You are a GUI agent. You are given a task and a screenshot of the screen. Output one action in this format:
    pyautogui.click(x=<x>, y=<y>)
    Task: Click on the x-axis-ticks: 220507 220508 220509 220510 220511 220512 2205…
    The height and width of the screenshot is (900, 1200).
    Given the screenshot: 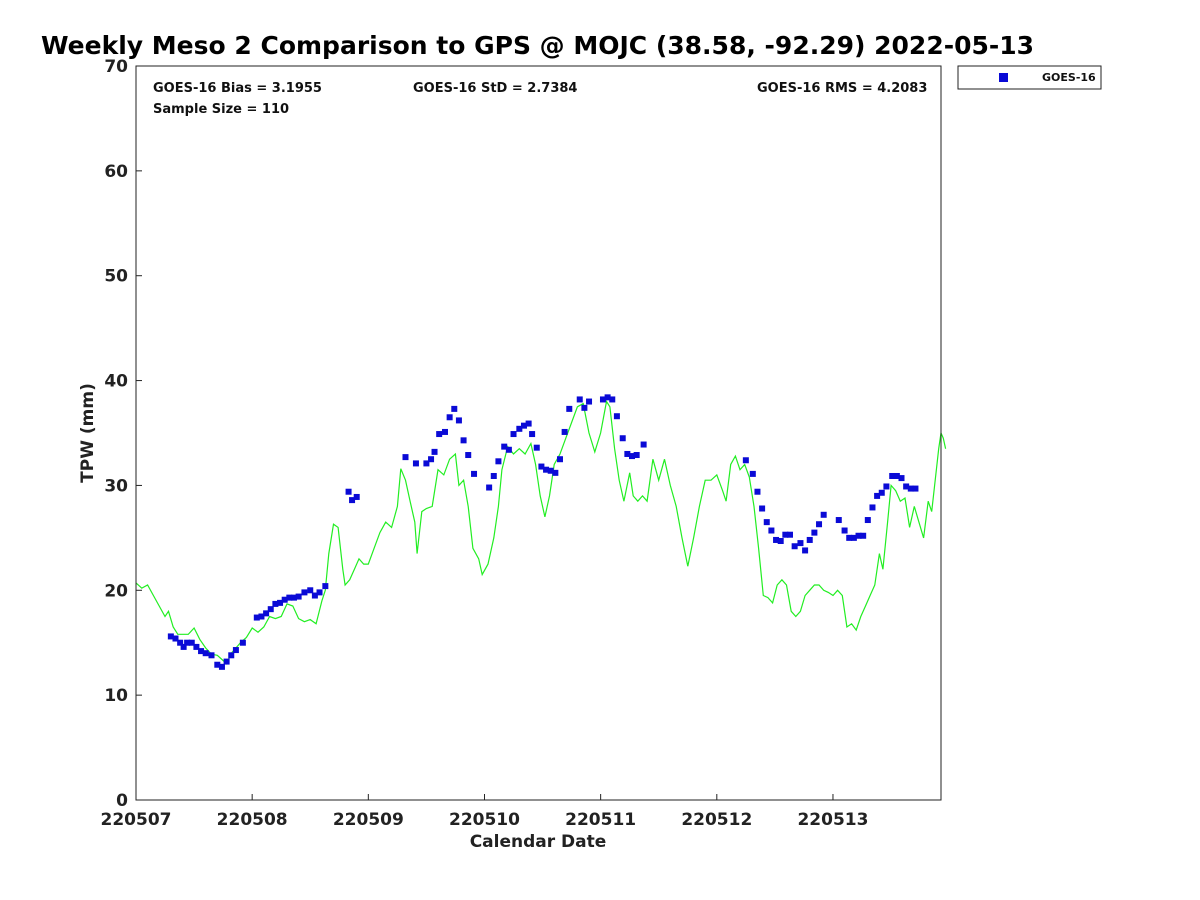 What is the action you would take?
    pyautogui.click(x=484, y=812)
    